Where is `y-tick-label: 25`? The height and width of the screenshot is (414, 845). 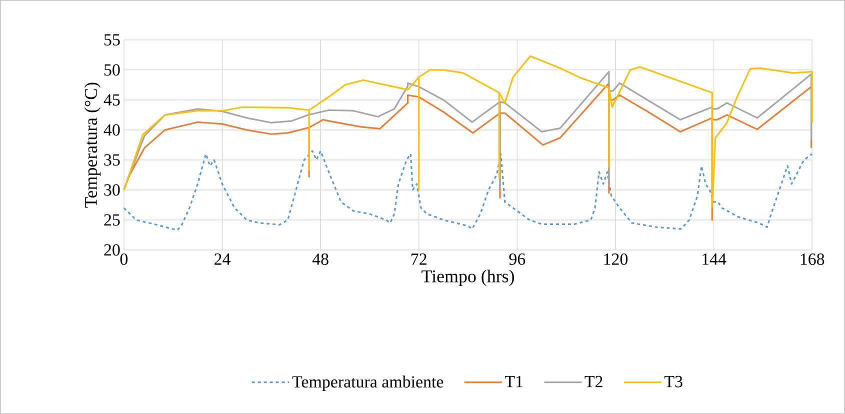
y-tick-label: 25 is located at coordinates (112, 220).